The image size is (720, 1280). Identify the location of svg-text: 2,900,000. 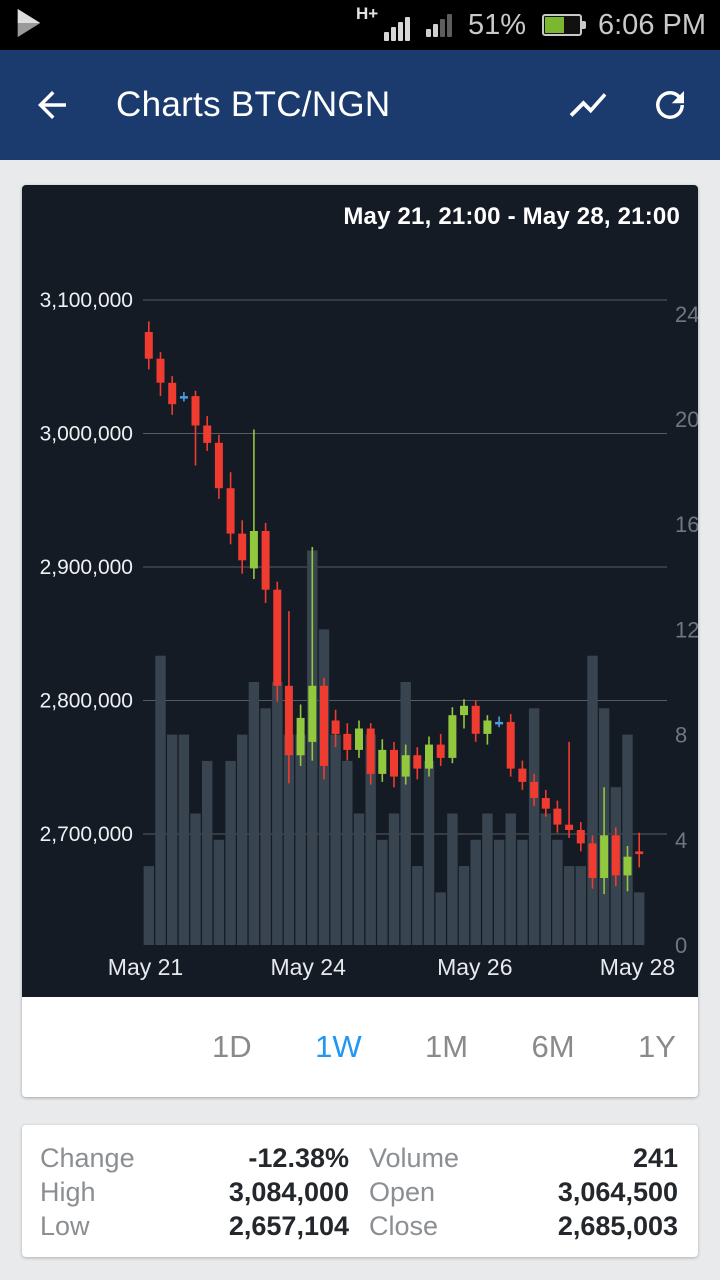
(86, 567).